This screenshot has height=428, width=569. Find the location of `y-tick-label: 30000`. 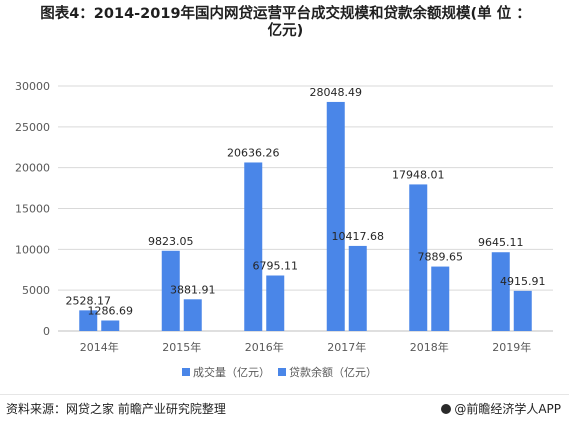

y-tick-label: 30000 is located at coordinates (32, 86).